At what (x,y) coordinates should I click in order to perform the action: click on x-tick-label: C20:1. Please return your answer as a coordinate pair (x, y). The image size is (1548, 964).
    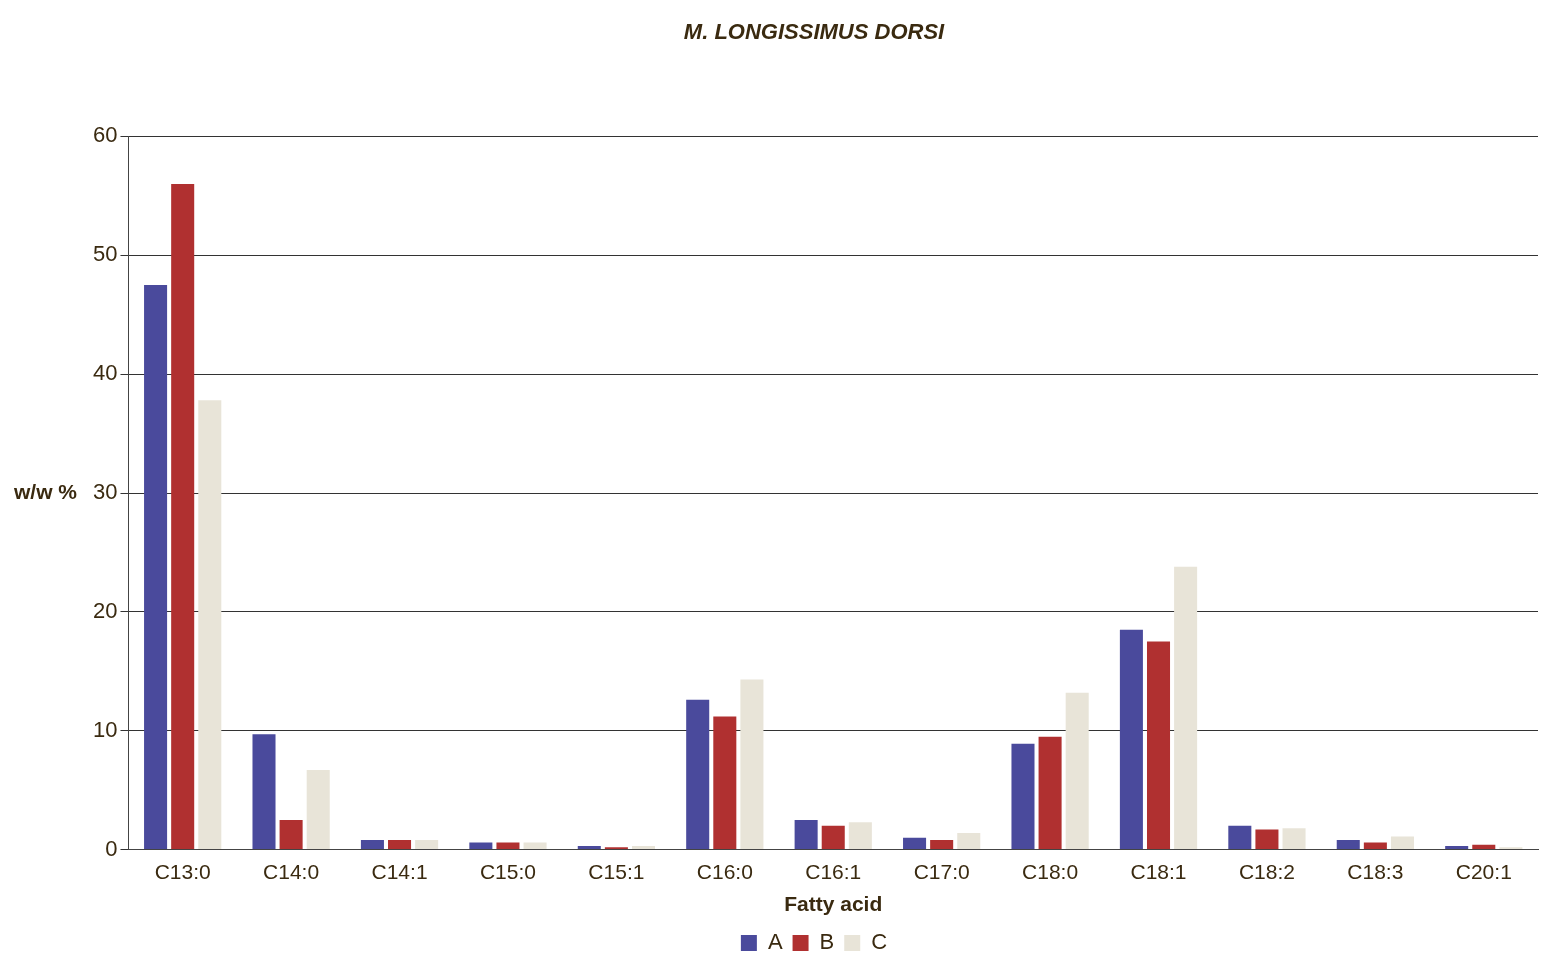
    Looking at the image, I should click on (1483, 871).